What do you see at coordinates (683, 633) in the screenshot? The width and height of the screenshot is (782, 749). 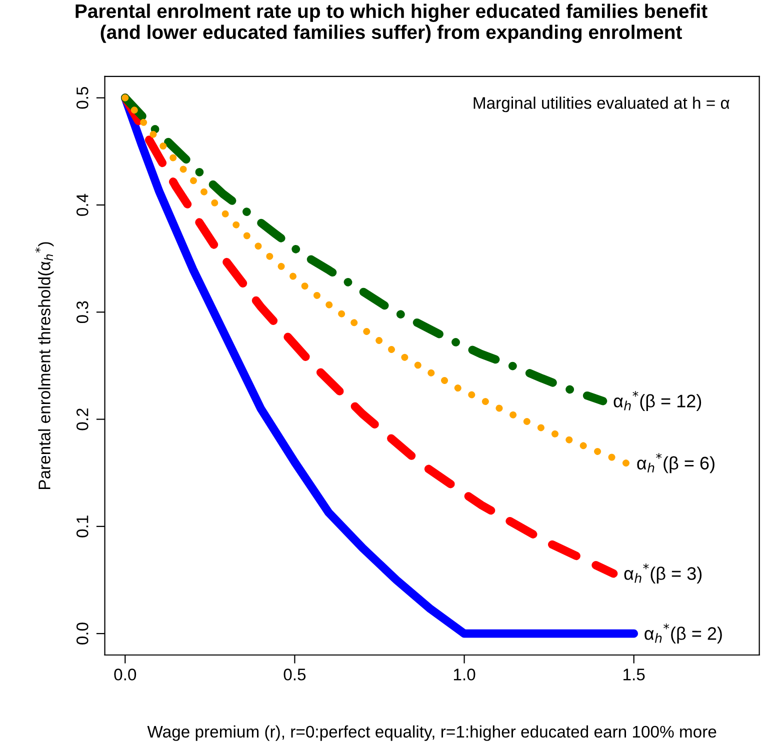 I see `series-label: α$_{h}$$^{*}$(β = 2)` at bounding box center [683, 633].